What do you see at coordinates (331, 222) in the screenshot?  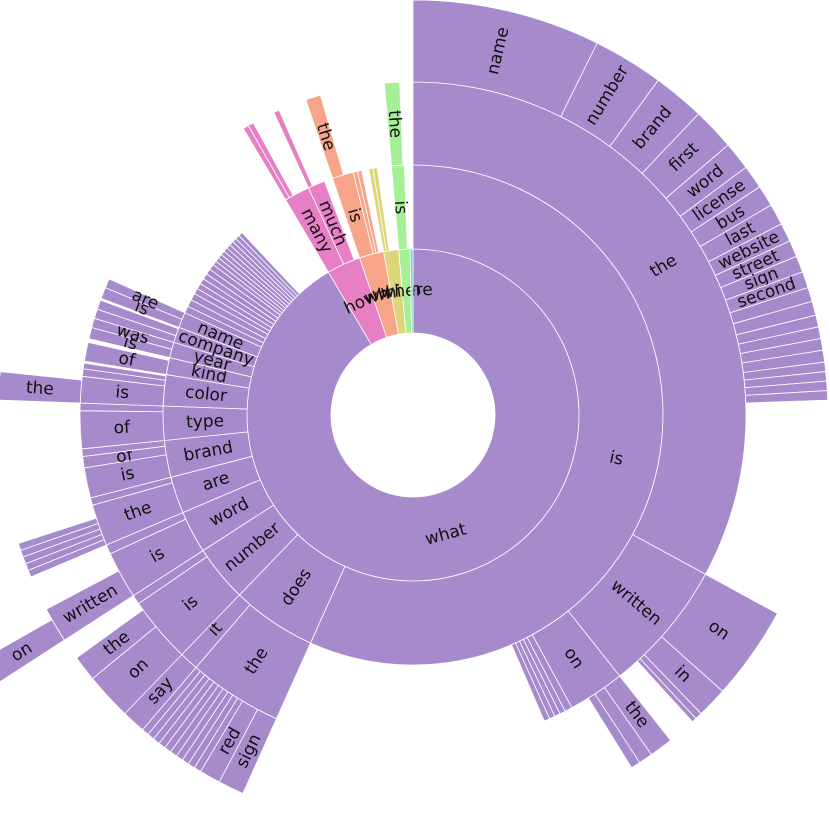 I see `segment-how1-much` at bounding box center [331, 222].